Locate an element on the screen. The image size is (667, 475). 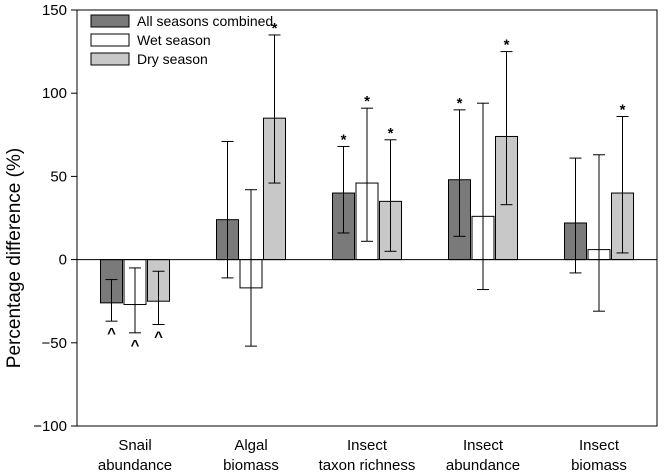
y-tick-label: 0 is located at coordinates (63, 260).